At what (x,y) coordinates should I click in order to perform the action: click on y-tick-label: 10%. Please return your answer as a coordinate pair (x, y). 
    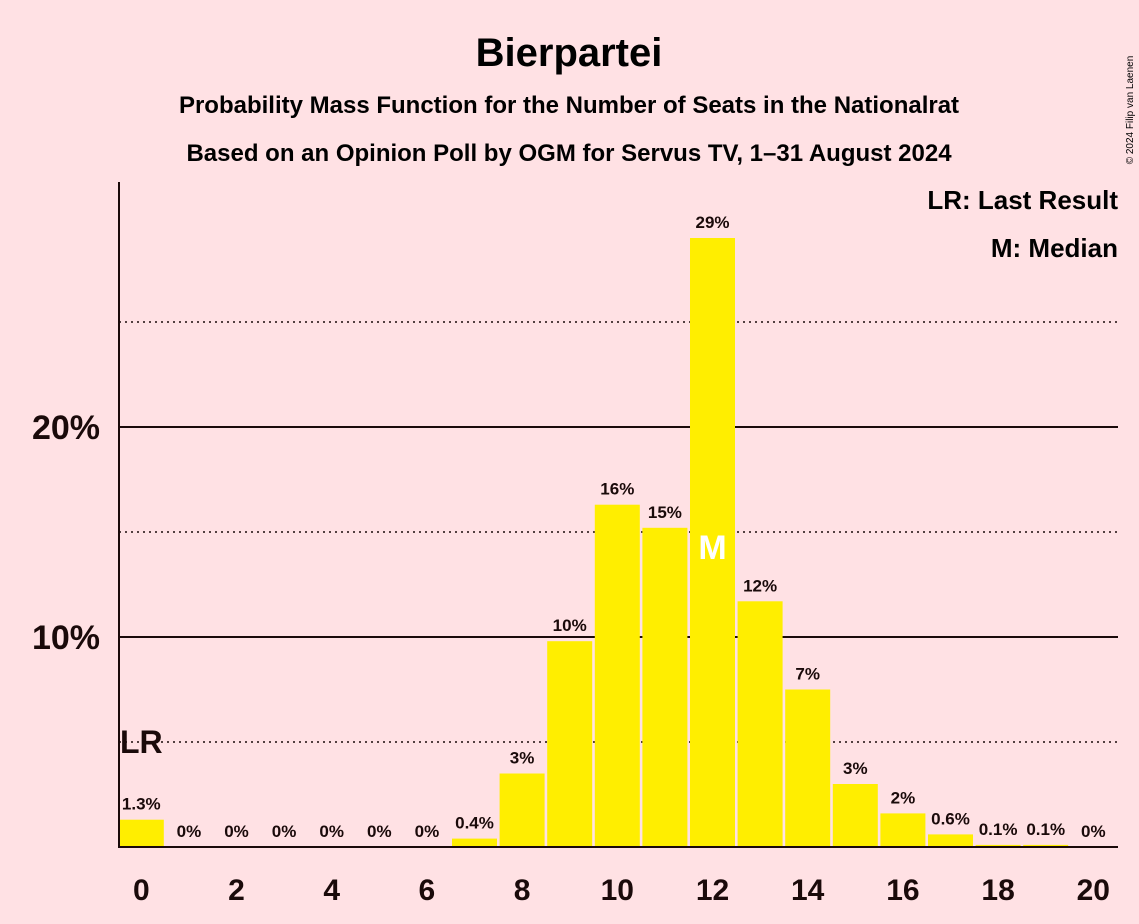
    Looking at the image, I should click on (66, 638).